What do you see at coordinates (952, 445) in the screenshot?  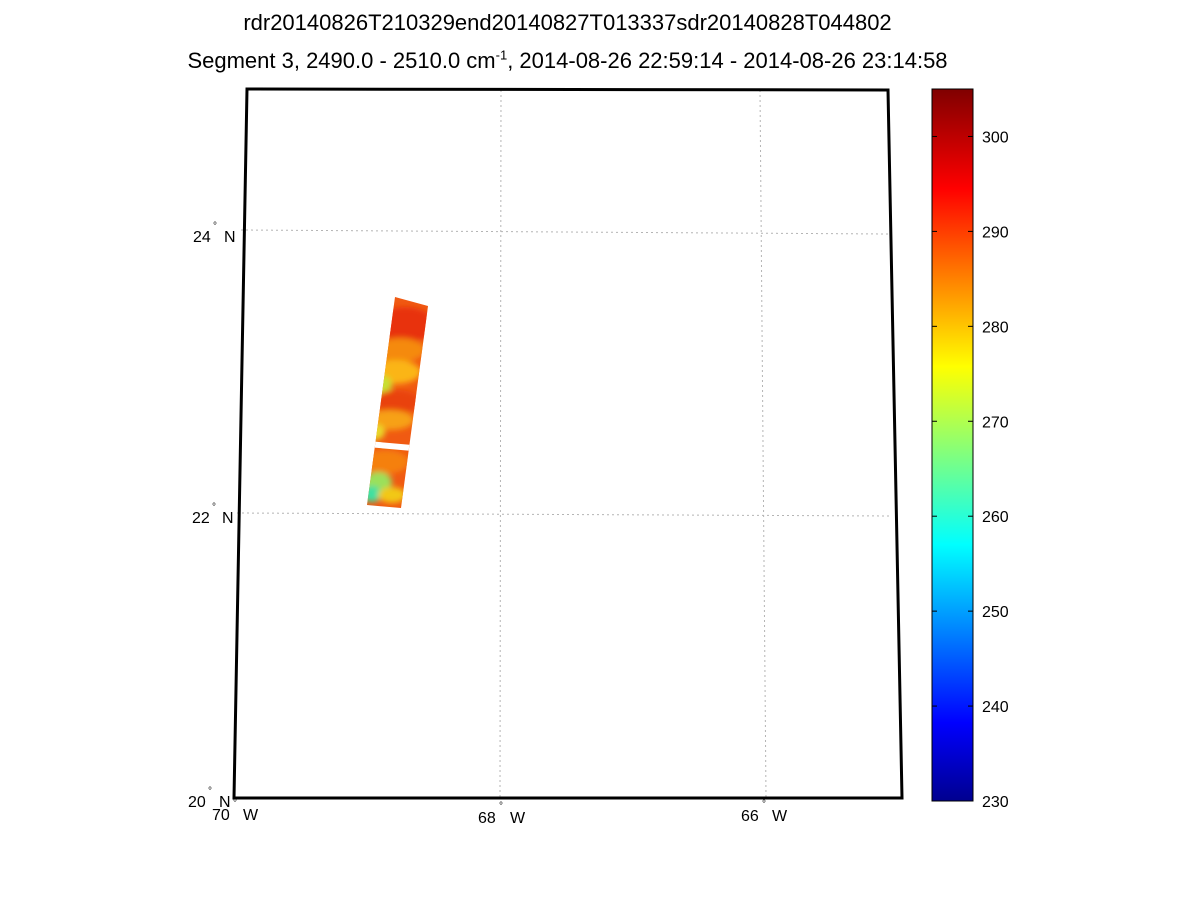 I see `colorbar` at bounding box center [952, 445].